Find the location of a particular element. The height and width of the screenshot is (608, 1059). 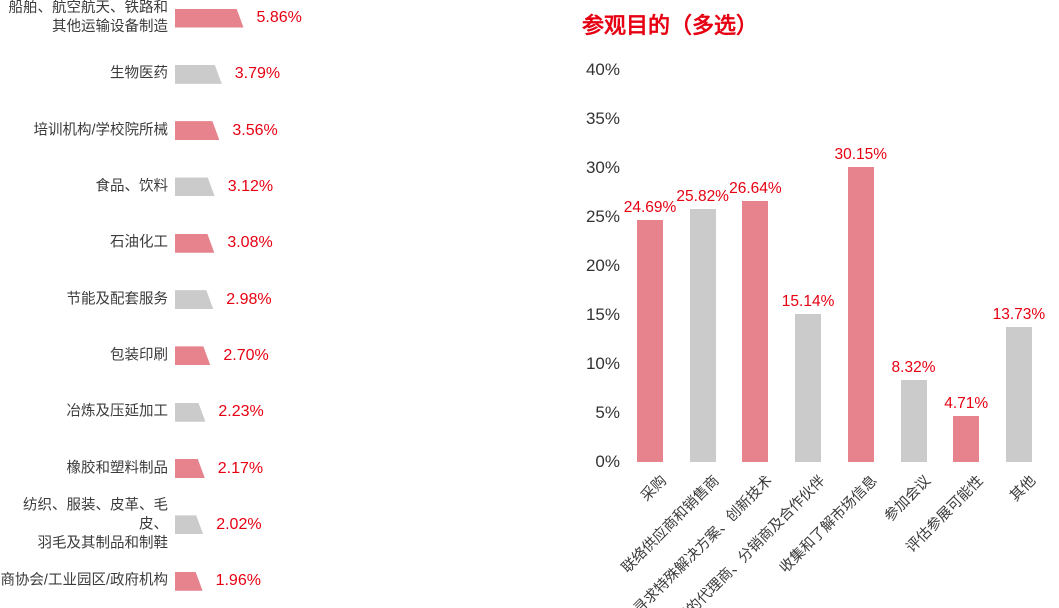

value-label: 2.23% is located at coordinates (241, 412).